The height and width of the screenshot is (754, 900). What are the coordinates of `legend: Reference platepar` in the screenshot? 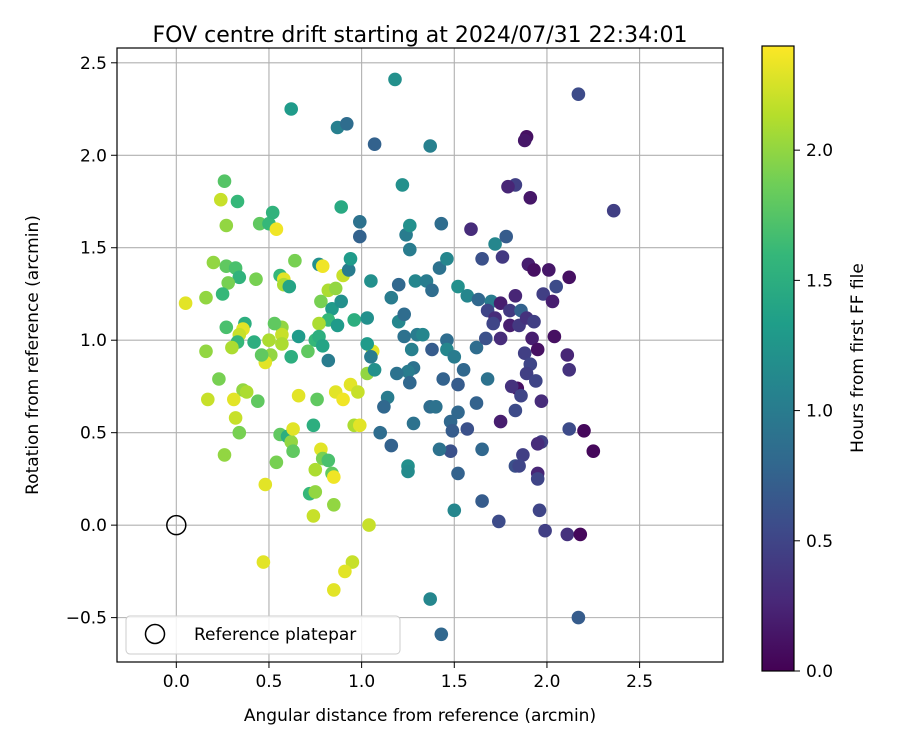 It's located at (263, 635).